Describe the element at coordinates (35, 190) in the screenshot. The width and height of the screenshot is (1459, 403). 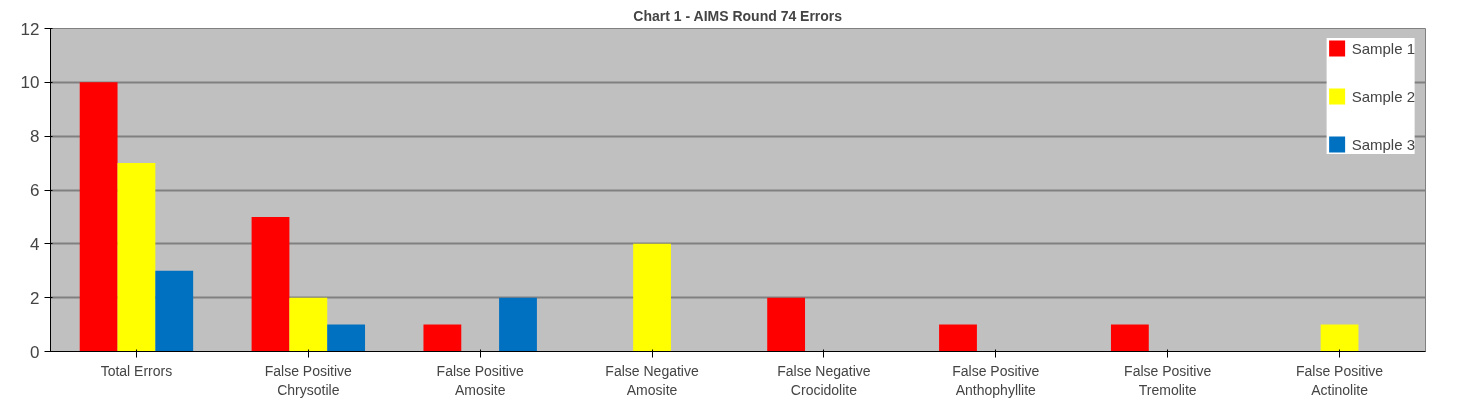
I see `y-tick-label: 6` at that location.